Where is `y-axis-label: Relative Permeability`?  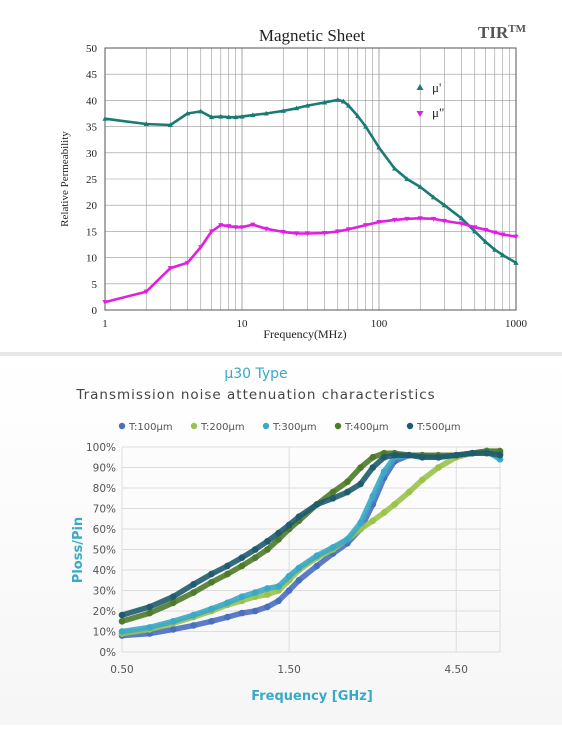
y-axis-label: Relative Permeability is located at coordinates (65, 179).